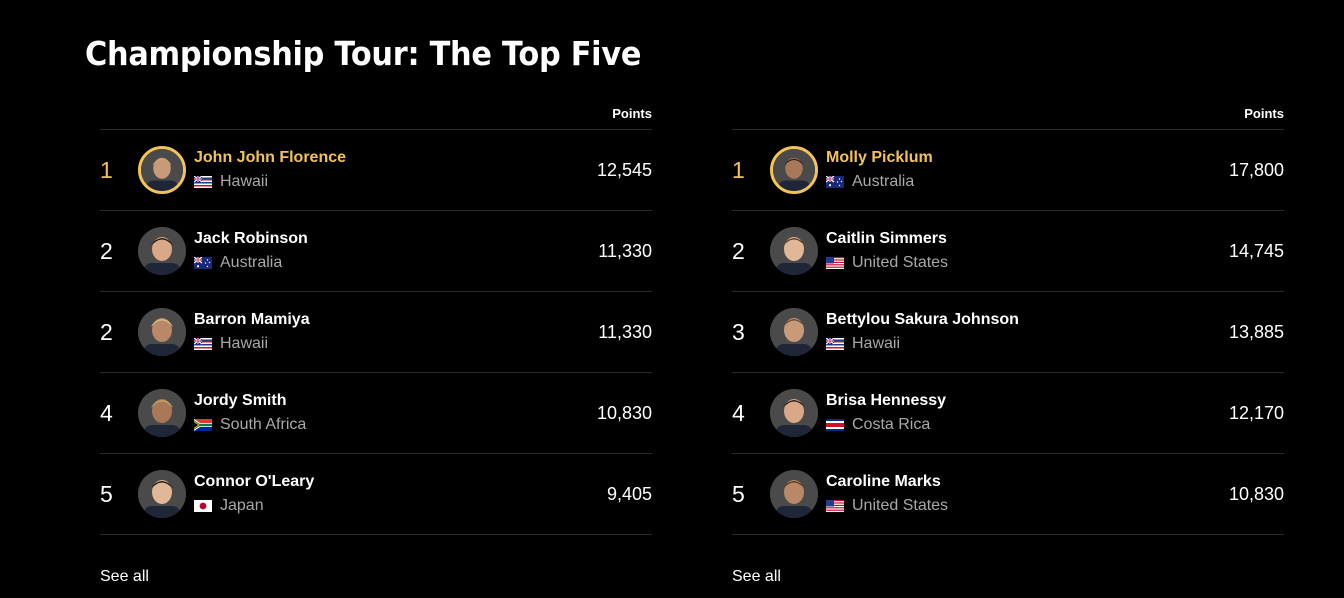 The height and width of the screenshot is (598, 1344). What do you see at coordinates (251, 238) in the screenshot?
I see `surfer-name: Jack Robinson` at bounding box center [251, 238].